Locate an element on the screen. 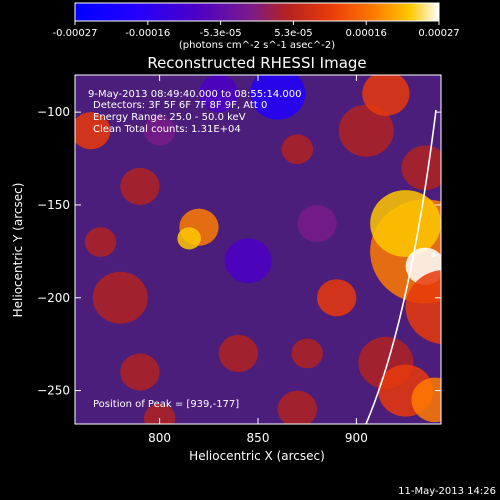  x-axis-label: Heliocentric X (arcsec) is located at coordinates (257, 456).